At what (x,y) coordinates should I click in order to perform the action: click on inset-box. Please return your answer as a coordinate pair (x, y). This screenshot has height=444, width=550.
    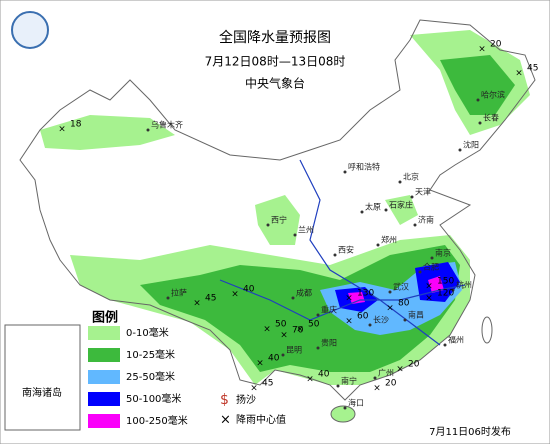
    Looking at the image, I should click on (42, 377).